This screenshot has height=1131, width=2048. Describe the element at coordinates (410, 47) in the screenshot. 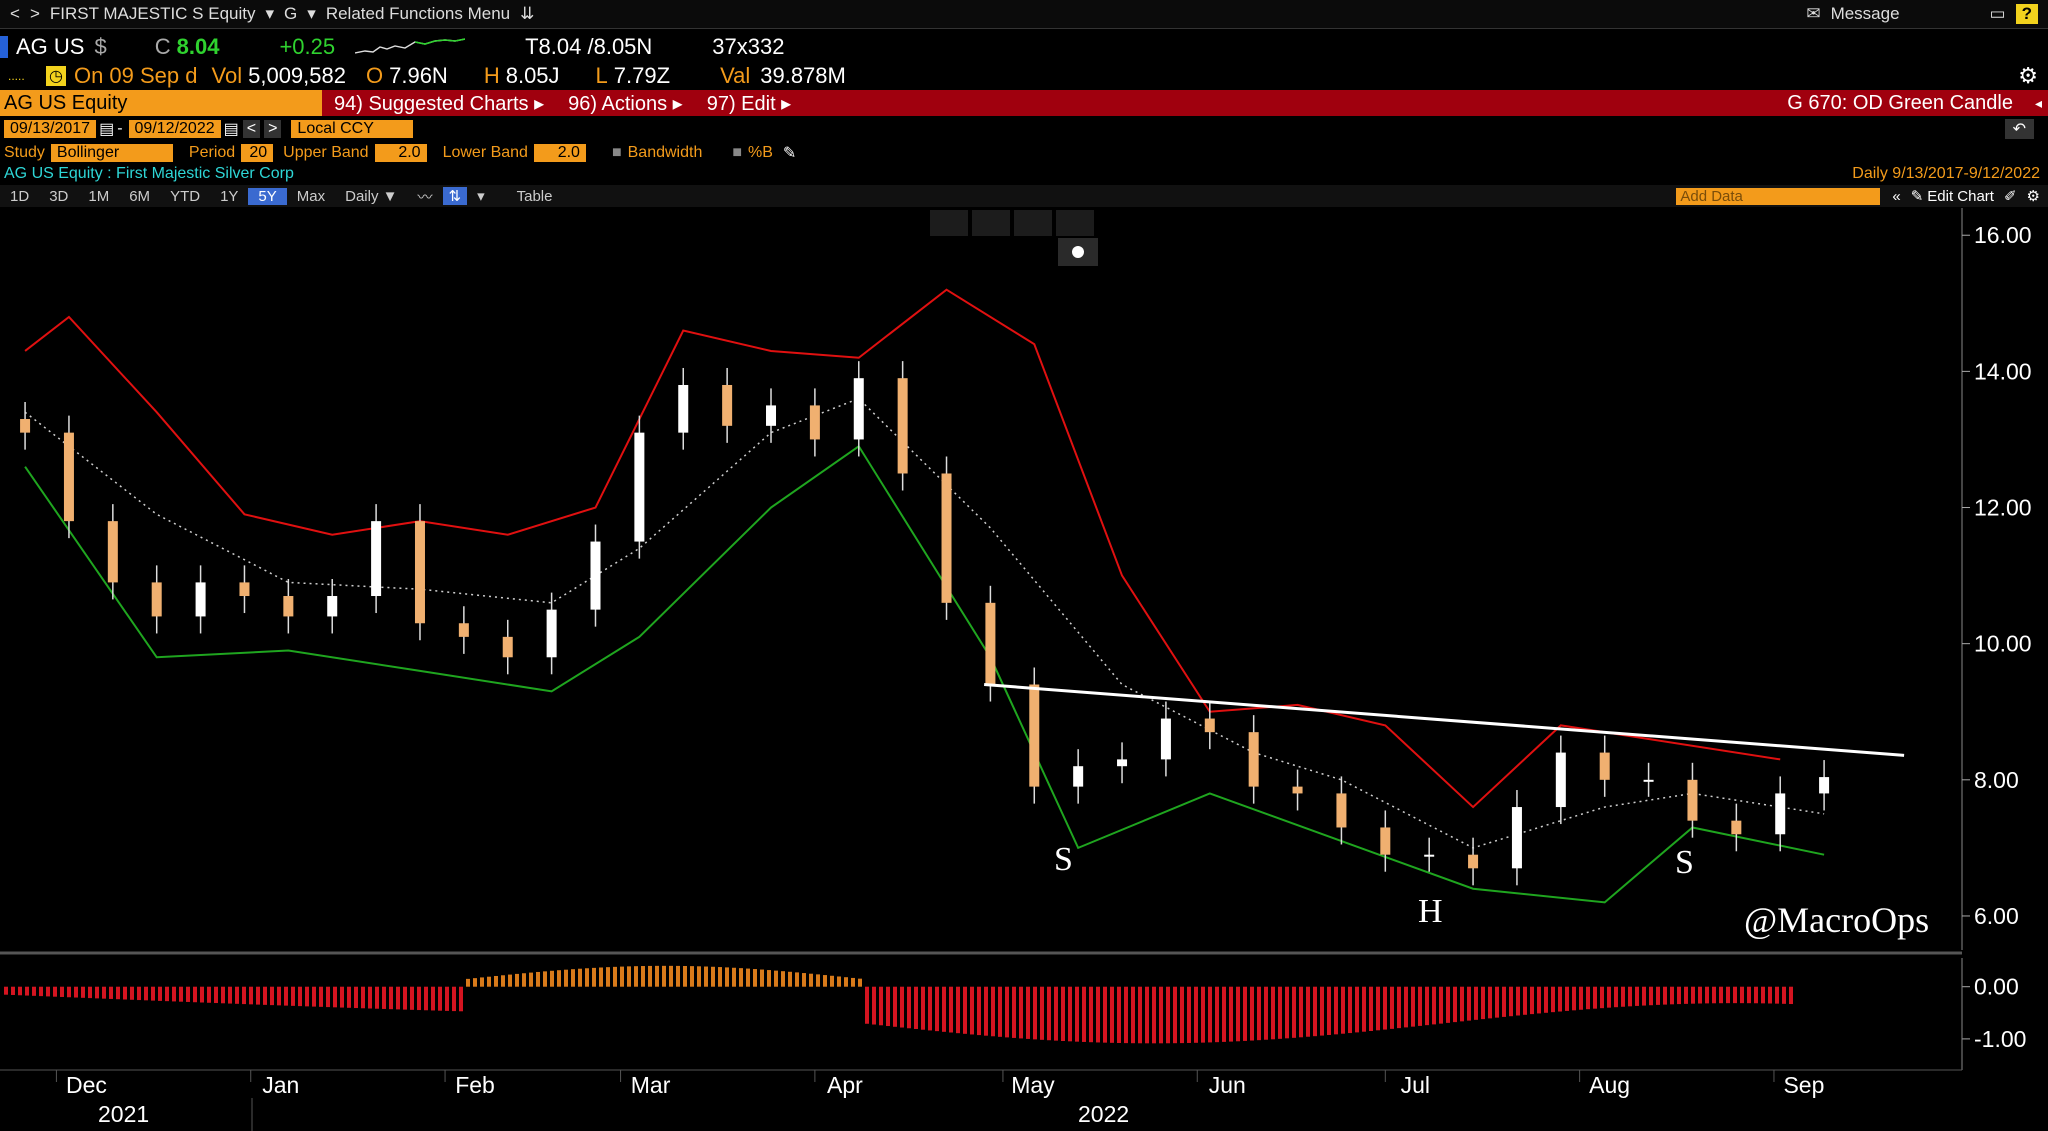

I see `sparkline-icon` at that location.